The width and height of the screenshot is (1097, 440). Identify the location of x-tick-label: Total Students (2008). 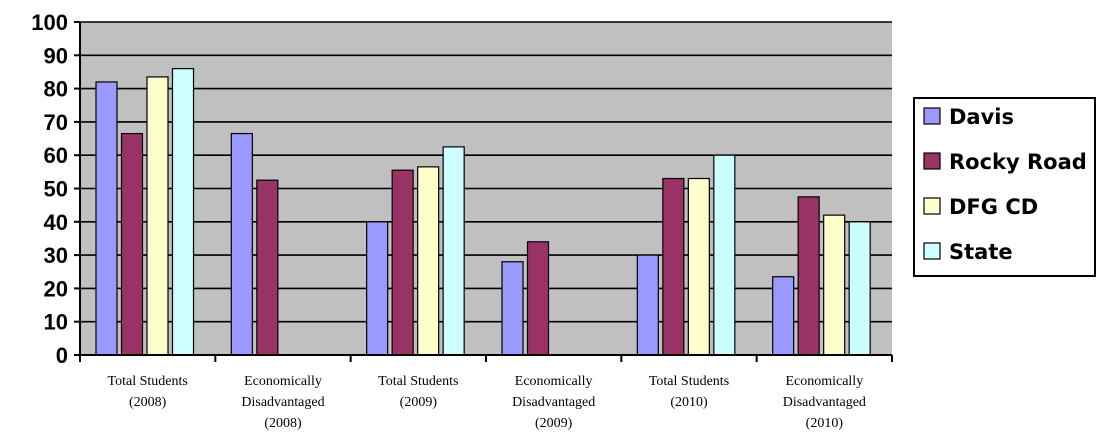
(148, 392).